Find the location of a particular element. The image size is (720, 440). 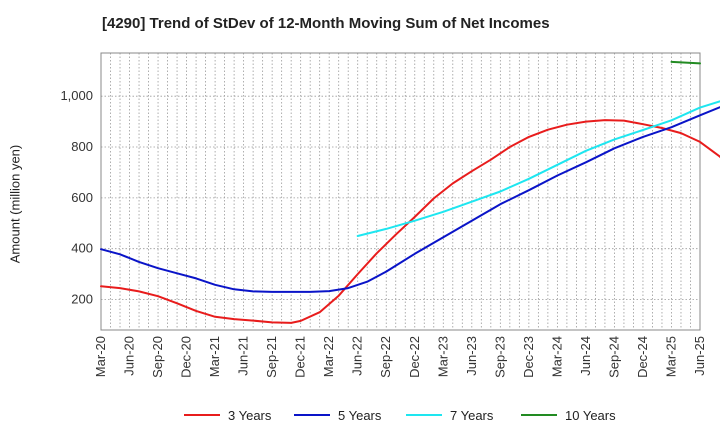

x-tick-label: Jun-24 is located at coordinates (585, 356).